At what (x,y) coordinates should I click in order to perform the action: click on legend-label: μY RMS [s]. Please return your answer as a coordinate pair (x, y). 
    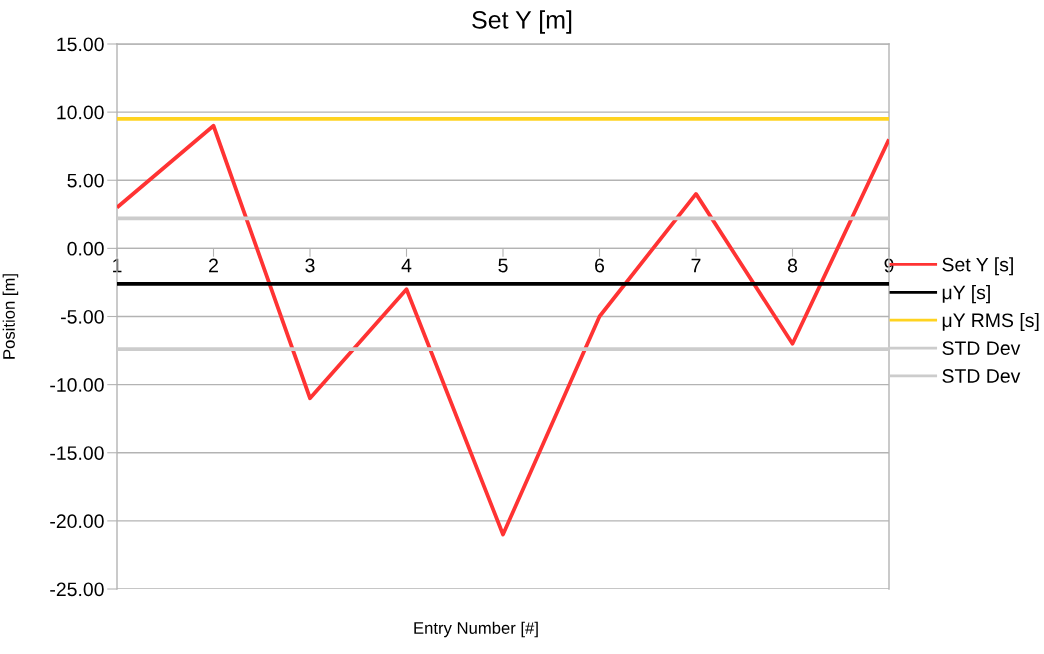
    Looking at the image, I should click on (990, 322).